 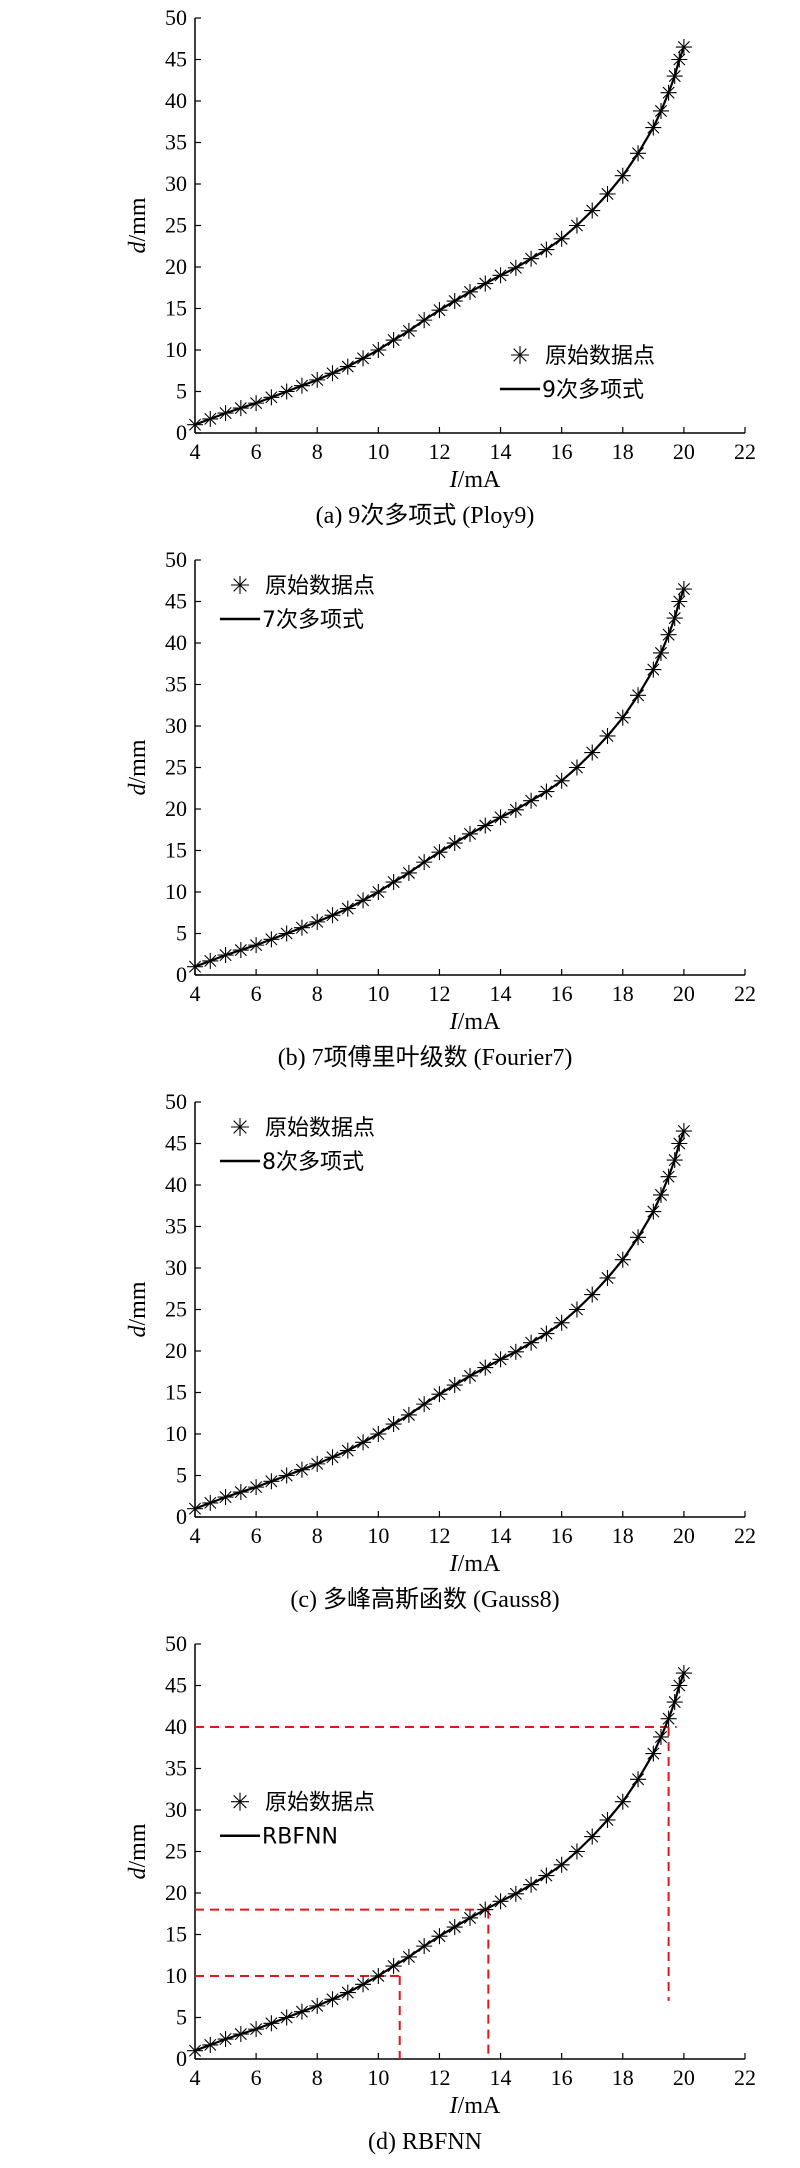 I want to click on y-tick-label: 25, so click(x=176, y=225).